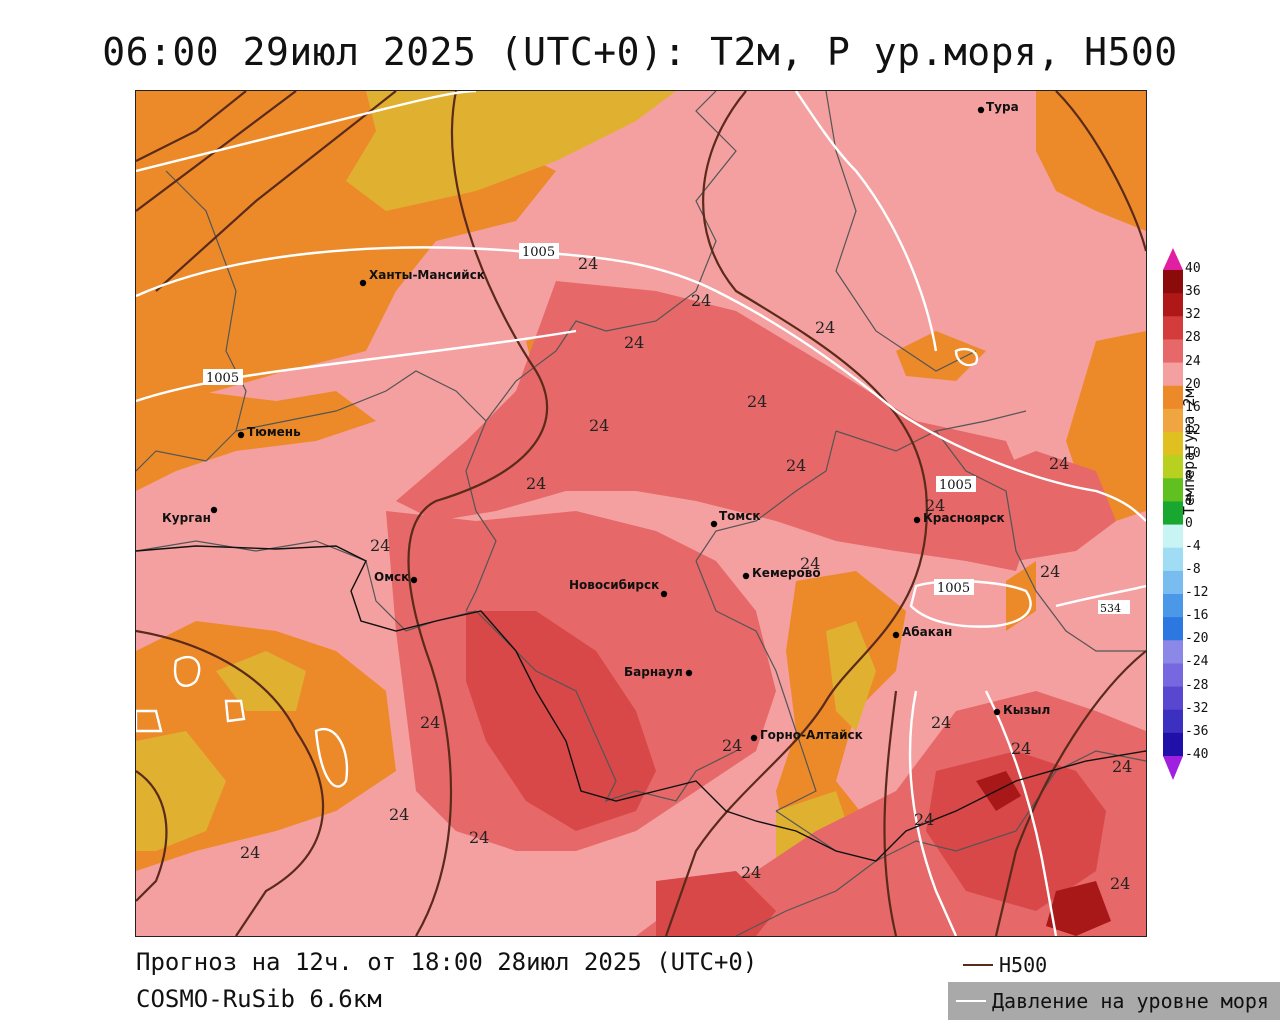  I want to click on legend-pressure: Давление на уровне моря, so click(1114, 1001).